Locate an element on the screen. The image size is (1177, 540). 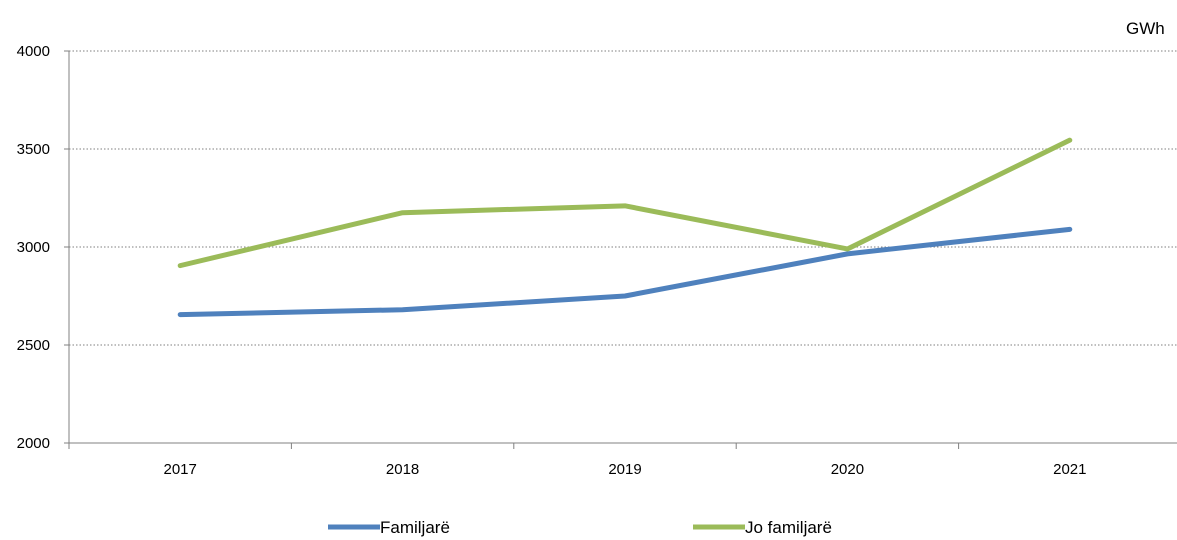
y-tick-label: 3000 is located at coordinates (33, 247).